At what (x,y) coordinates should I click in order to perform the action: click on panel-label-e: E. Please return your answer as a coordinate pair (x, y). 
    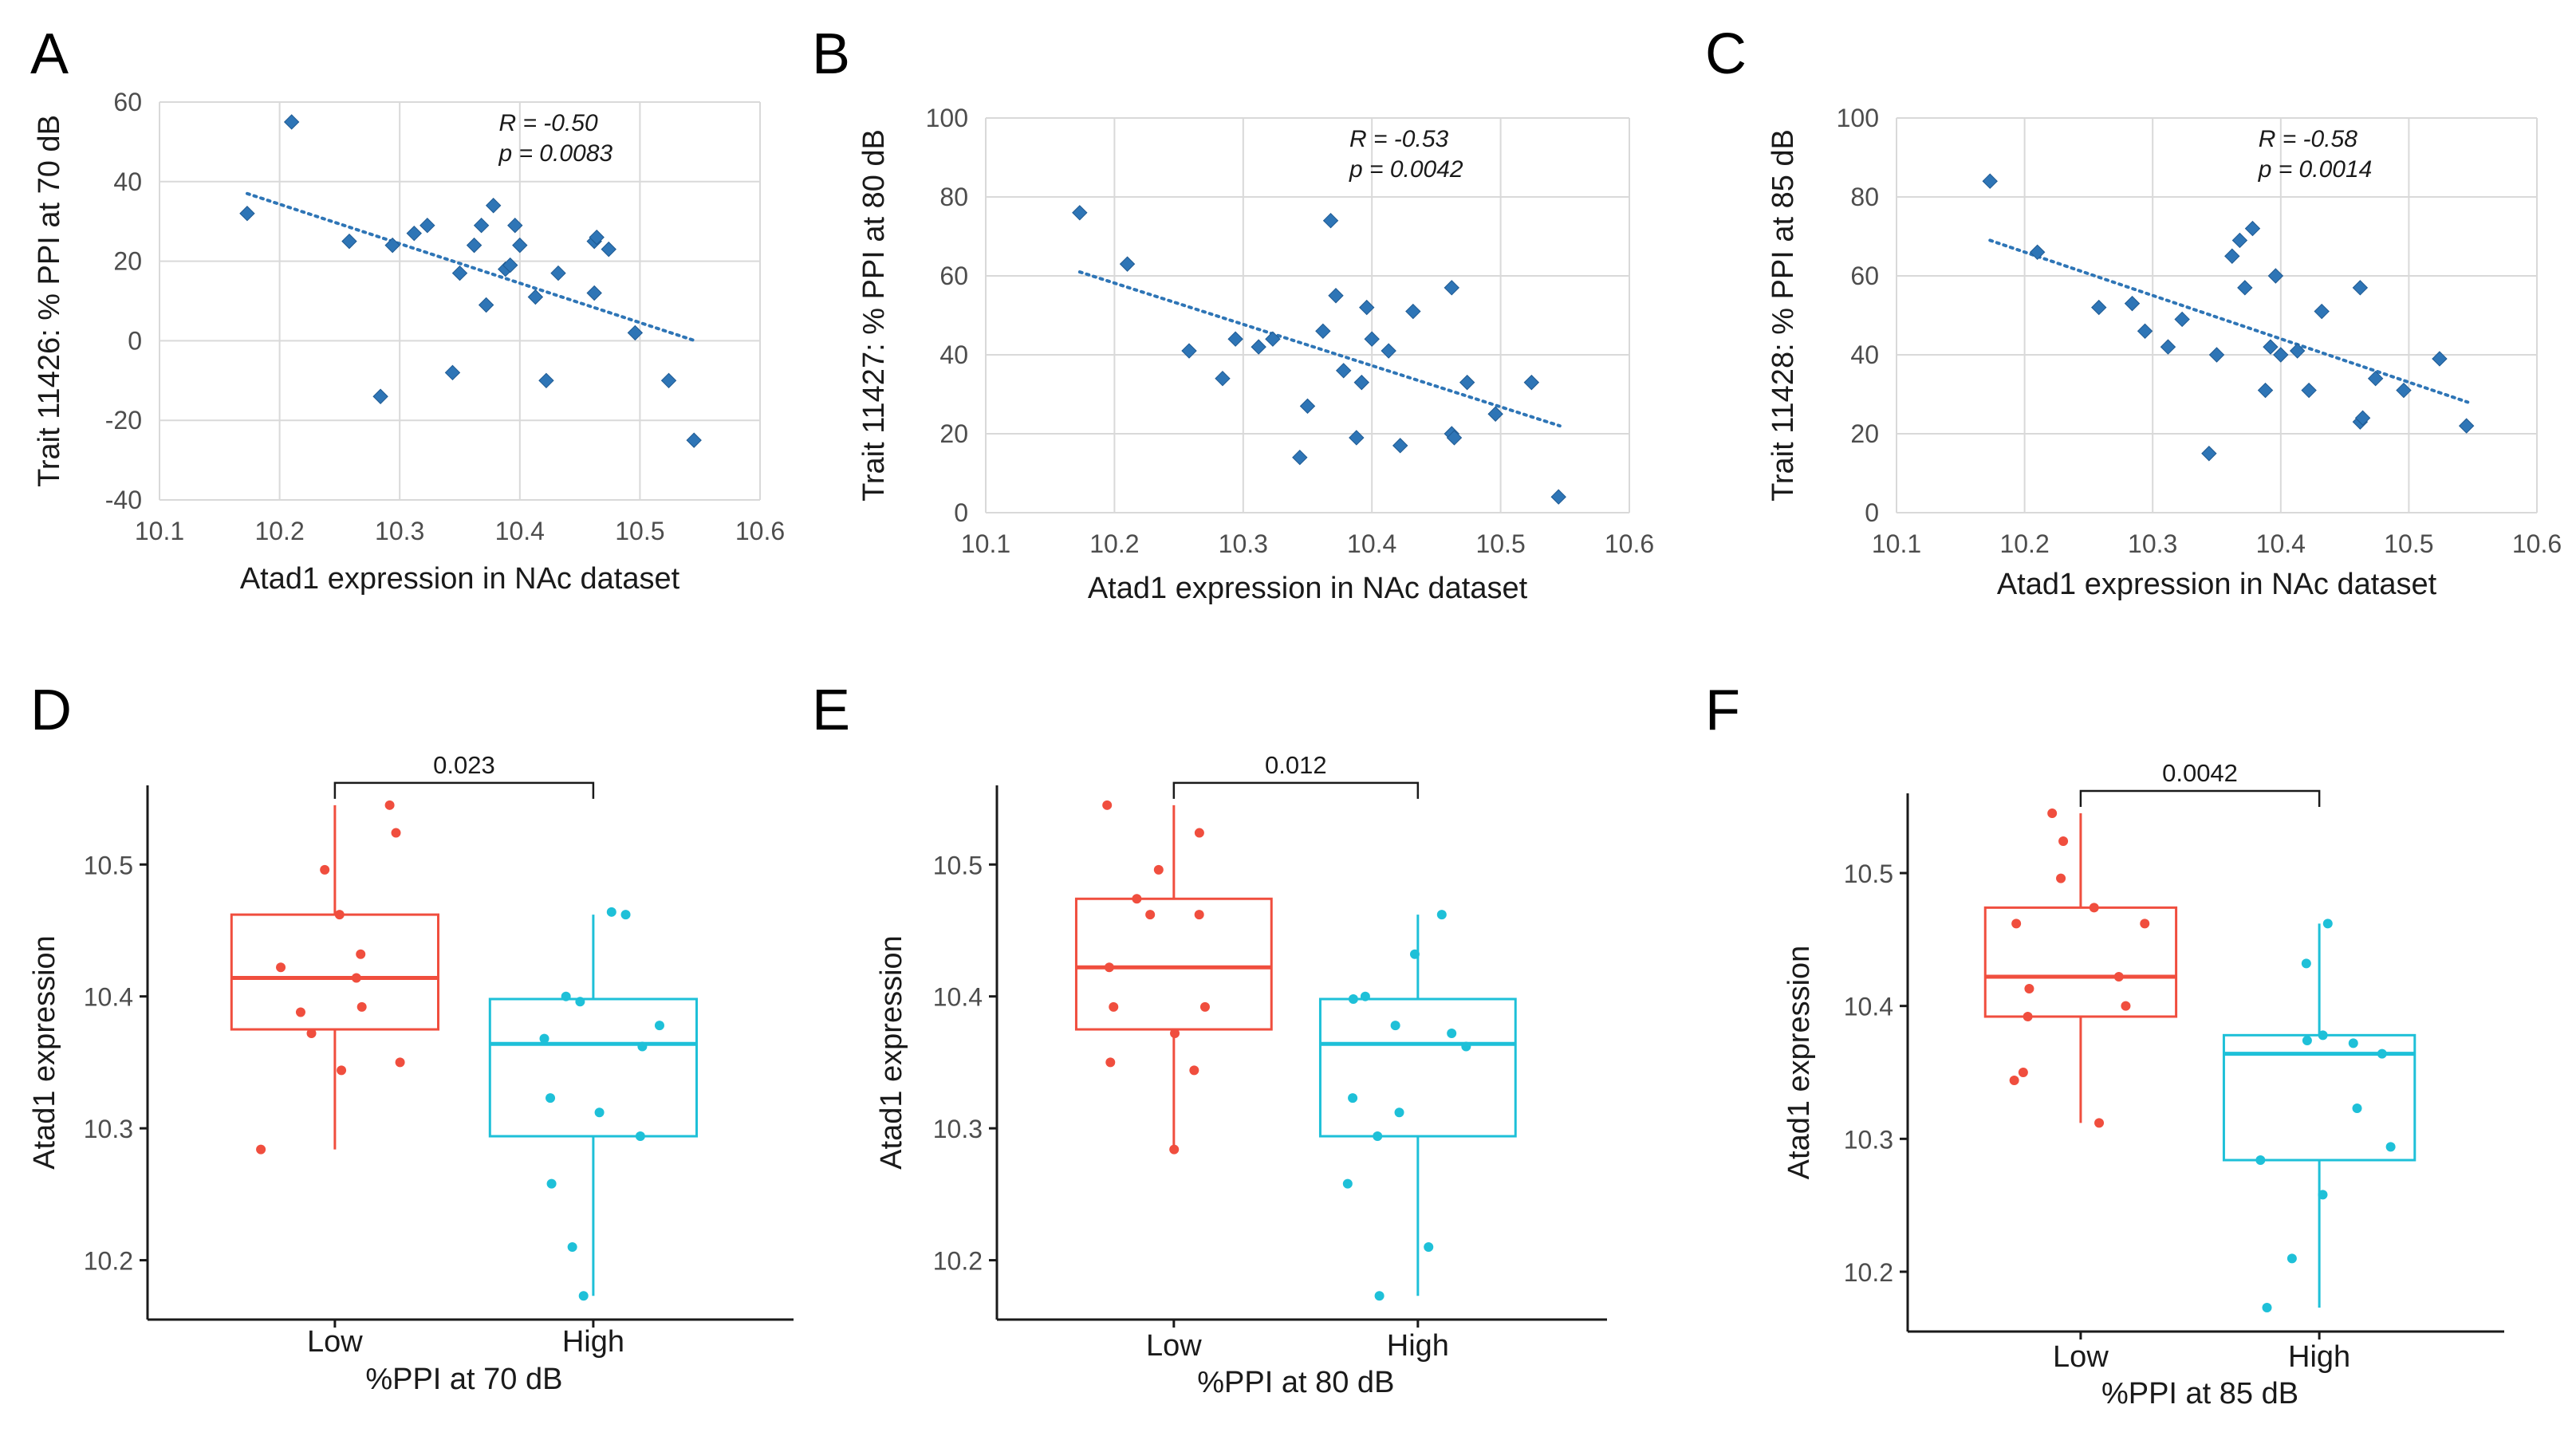
    Looking at the image, I should click on (831, 711).